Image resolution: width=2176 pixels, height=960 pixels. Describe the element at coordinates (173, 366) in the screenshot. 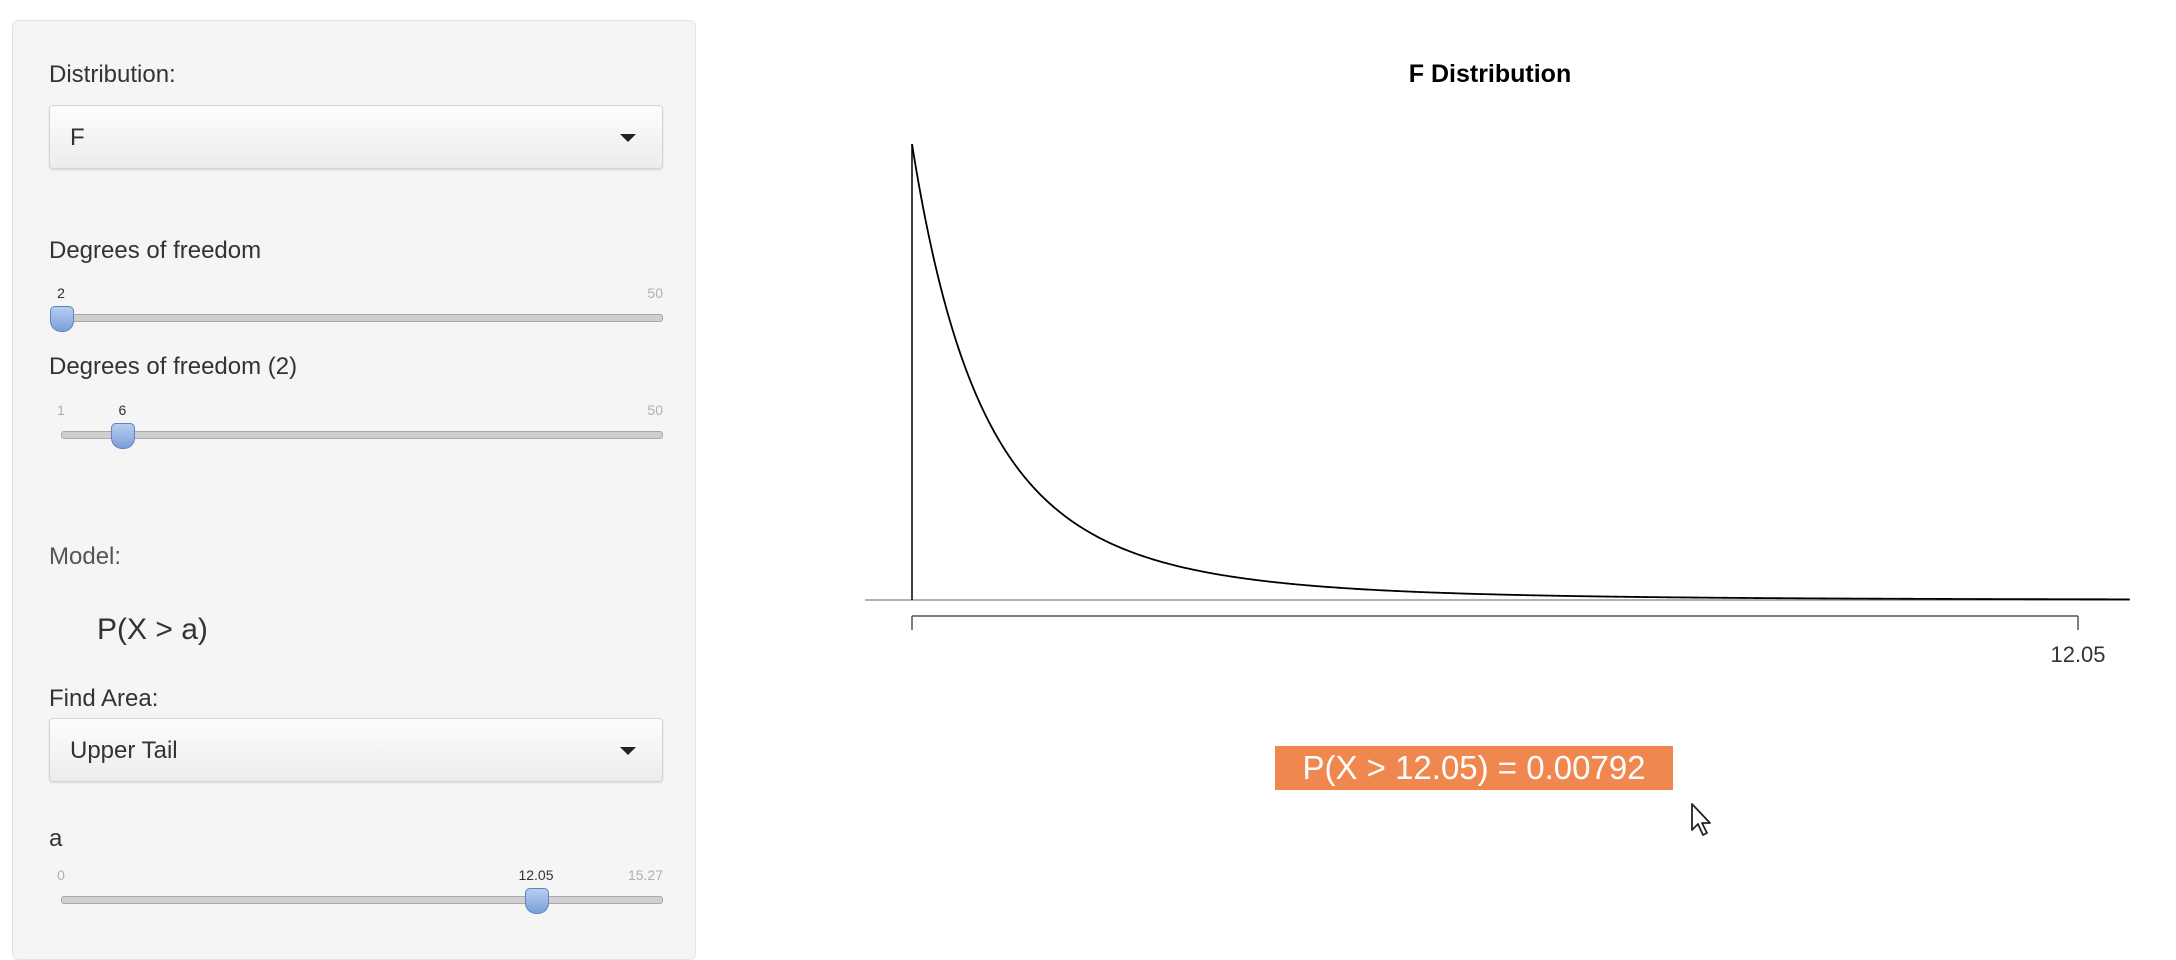

I see `df2-label: Degrees of freedom (2)` at that location.